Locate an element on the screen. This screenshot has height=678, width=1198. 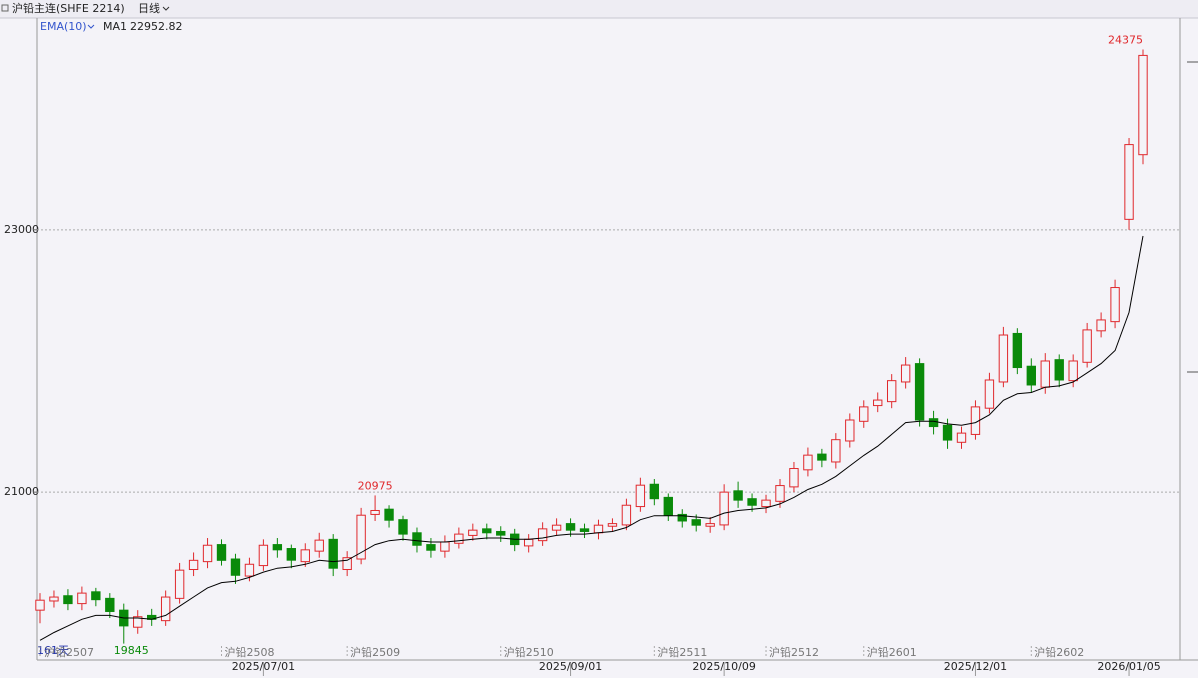
period-selector: 日线 is located at coordinates (149, 8).